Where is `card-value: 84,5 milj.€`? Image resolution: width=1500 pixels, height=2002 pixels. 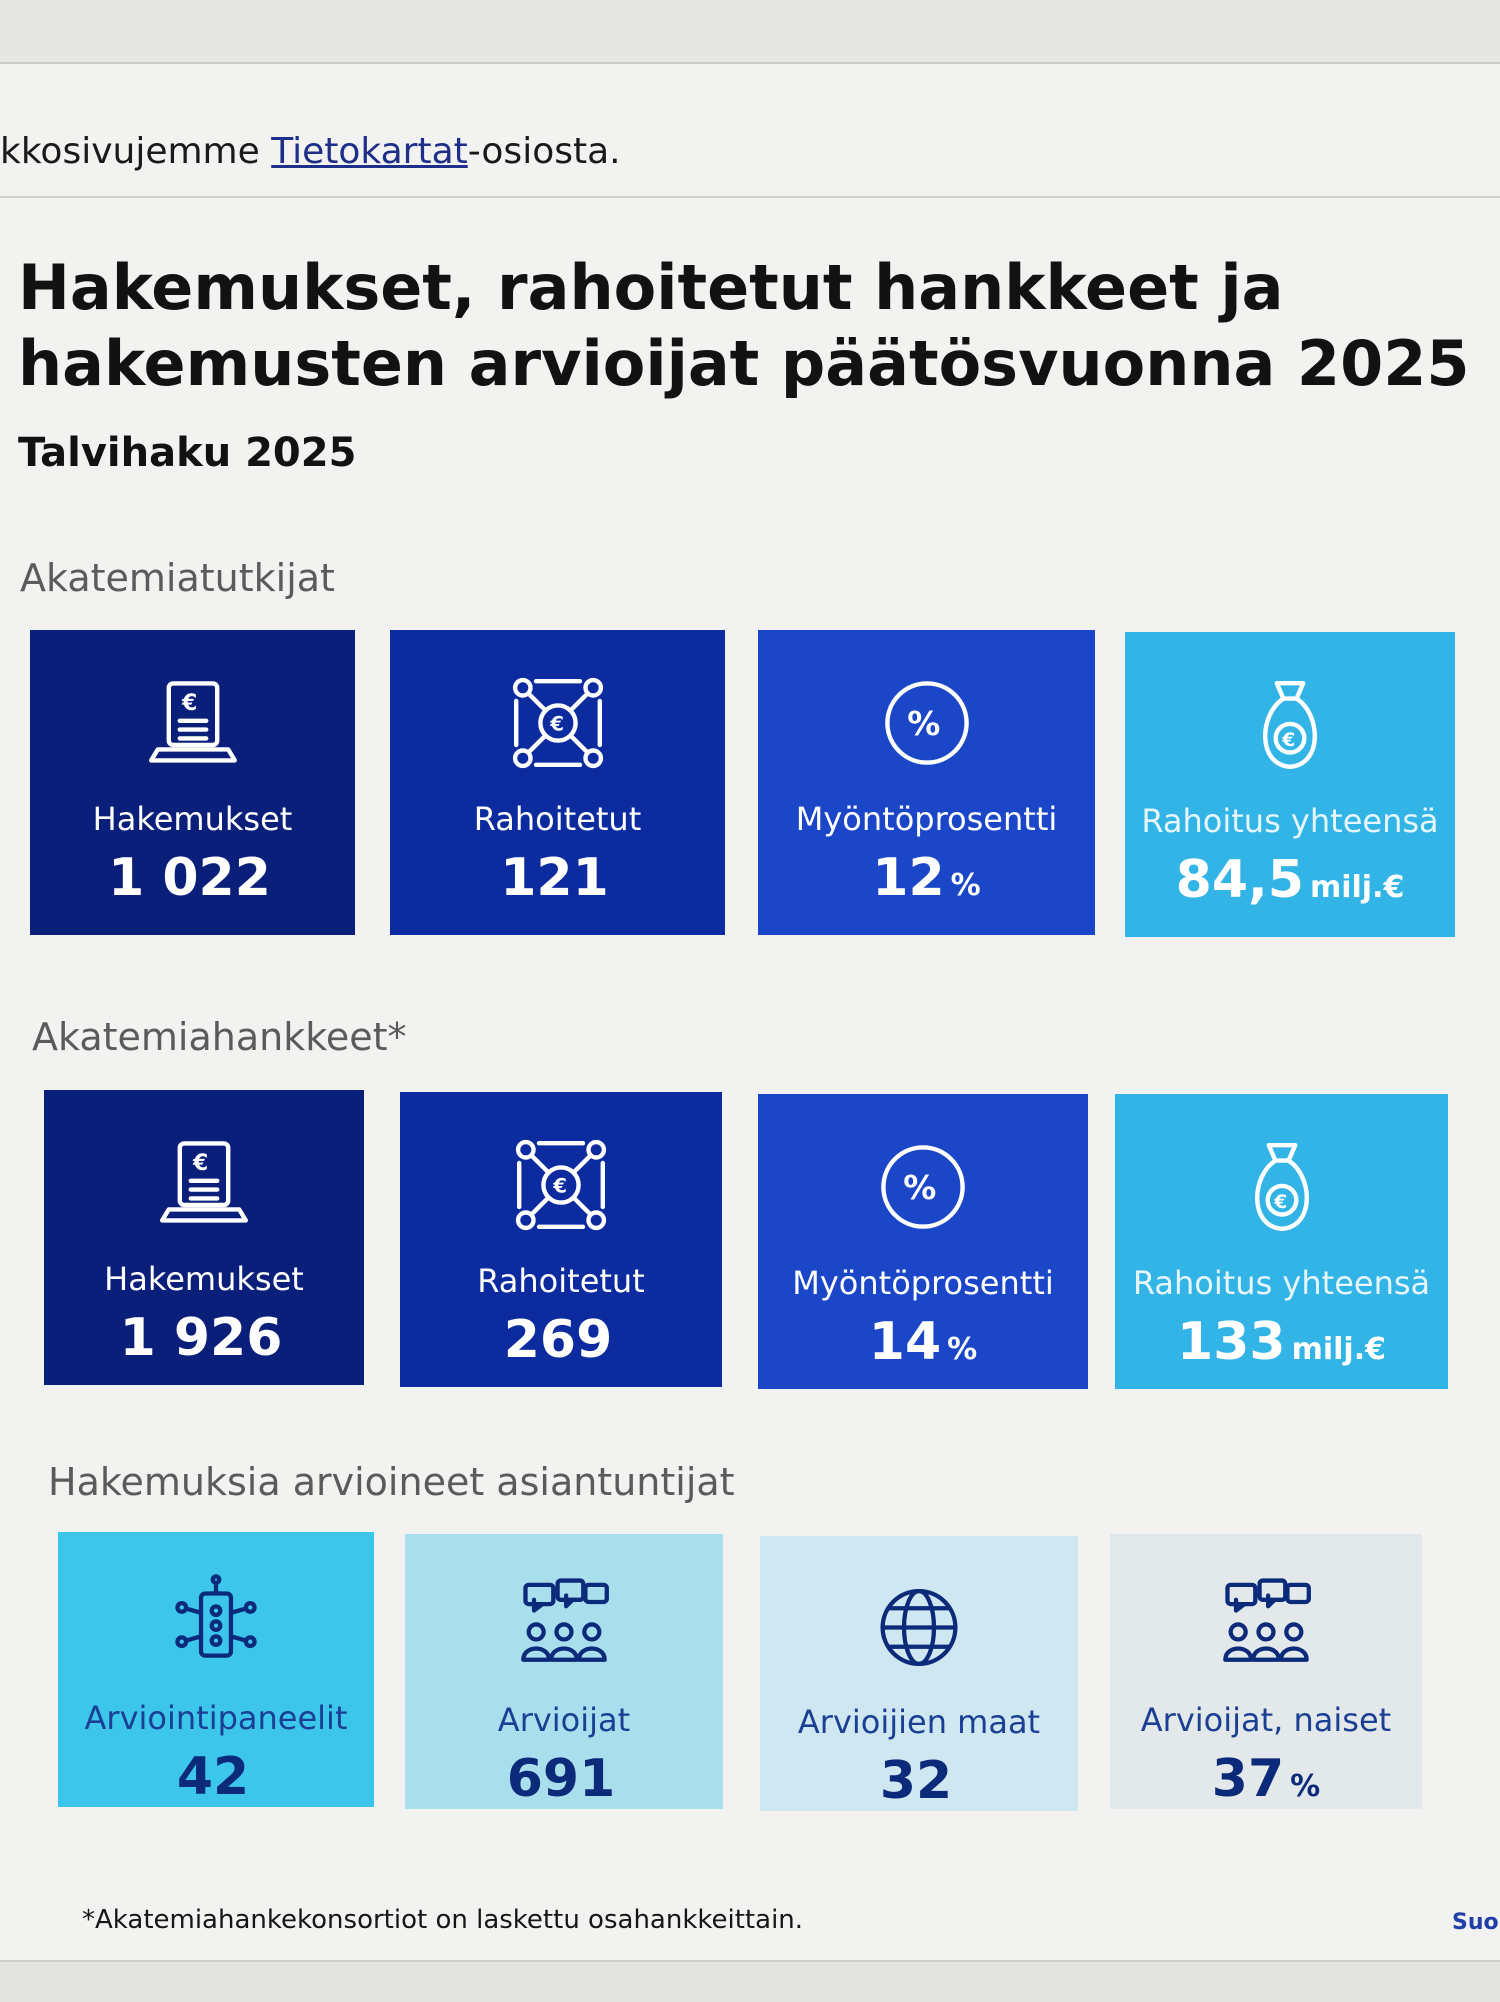
card-value: 84,5 milj.€ is located at coordinates (1290, 880).